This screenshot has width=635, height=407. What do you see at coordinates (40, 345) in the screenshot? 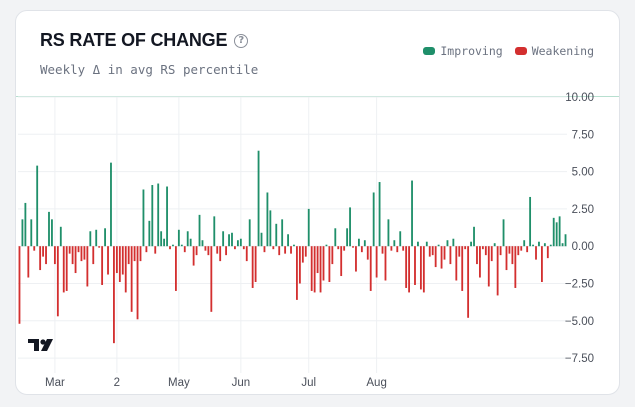
I see `tradingview-logo-icon` at bounding box center [40, 345].